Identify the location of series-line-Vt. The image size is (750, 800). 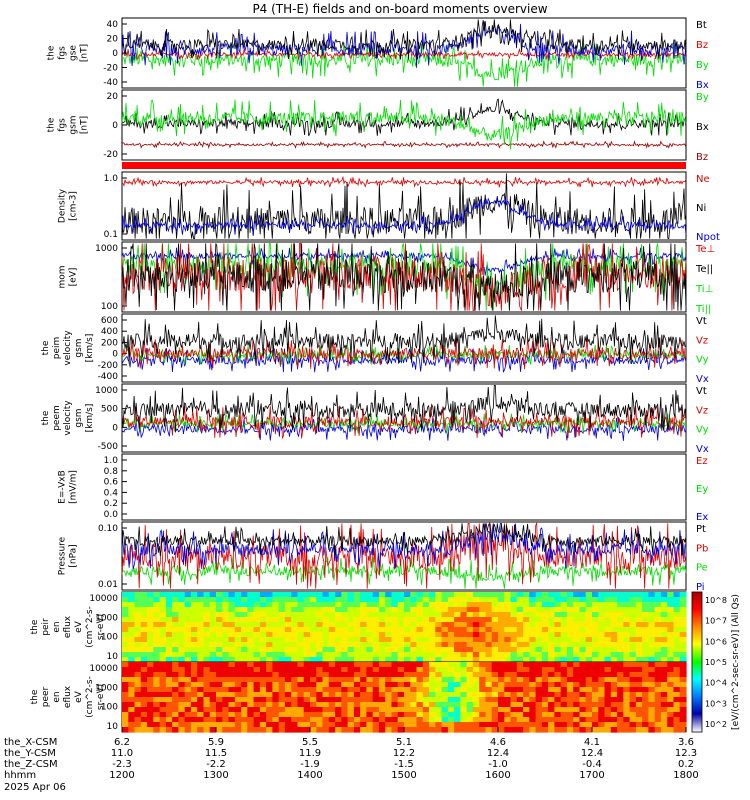
(403, 339).